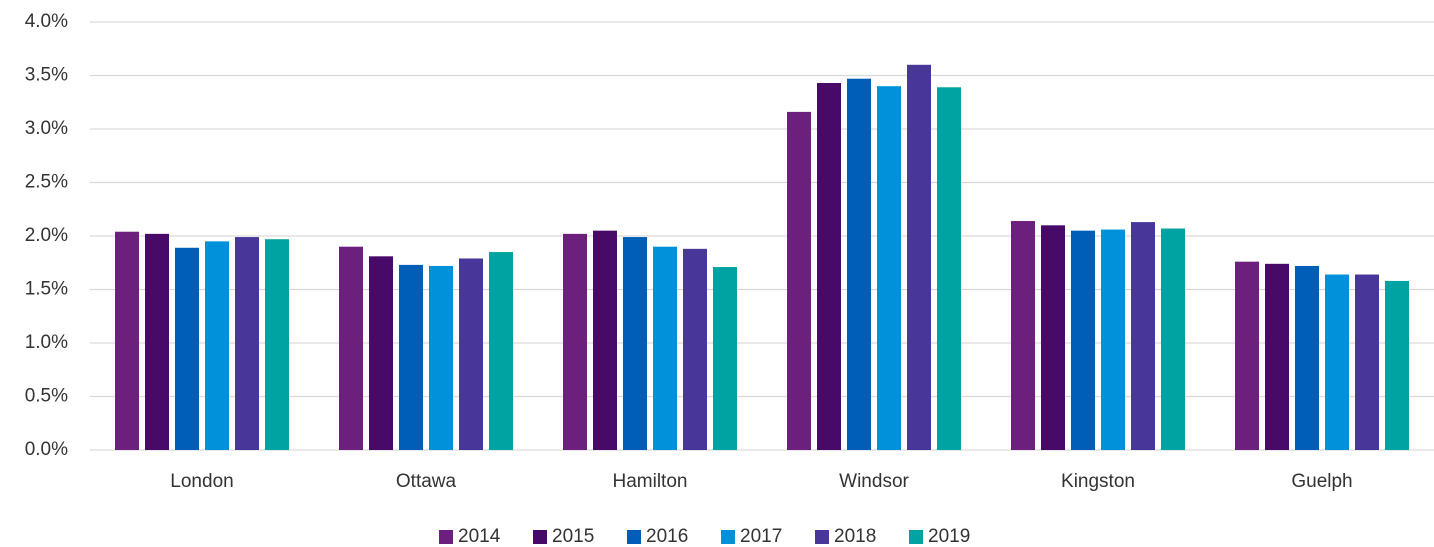  I want to click on y-tick-label: 3.0%, so click(46, 128).